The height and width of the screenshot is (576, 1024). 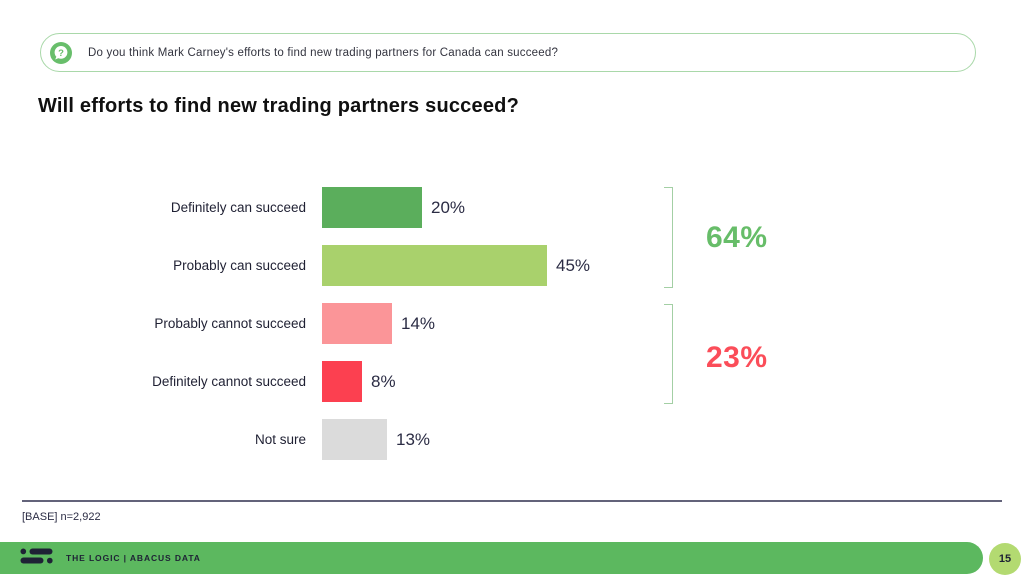 I want to click on bar-row: Definitely cannot succeed 8%, so click(x=295, y=381).